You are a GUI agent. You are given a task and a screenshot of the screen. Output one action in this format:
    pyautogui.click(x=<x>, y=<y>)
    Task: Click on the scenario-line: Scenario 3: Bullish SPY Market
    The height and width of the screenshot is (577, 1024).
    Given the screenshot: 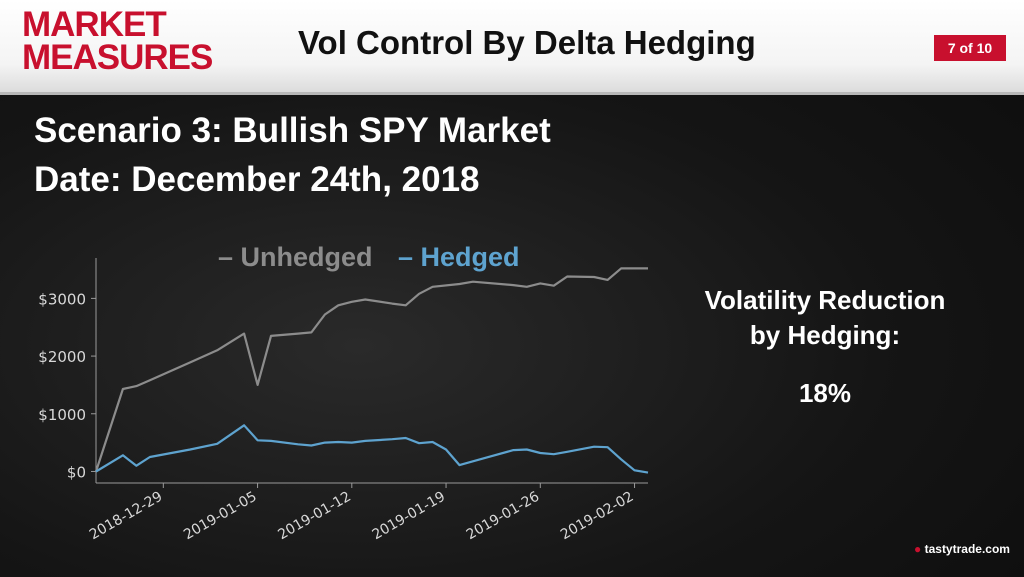 What is the action you would take?
    pyautogui.click(x=292, y=130)
    